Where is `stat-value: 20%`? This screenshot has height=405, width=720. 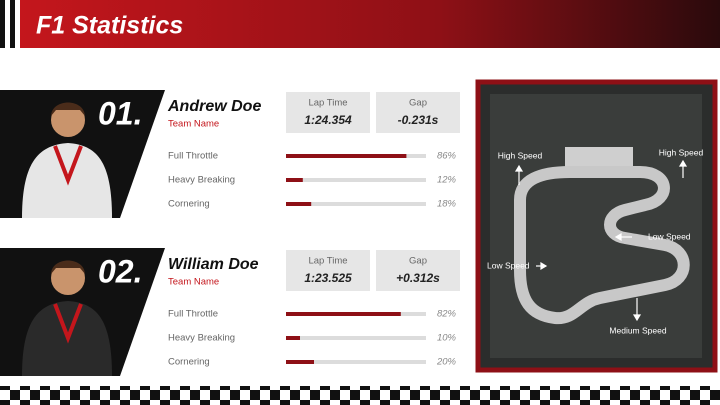
stat-value: 20% is located at coordinates (446, 362).